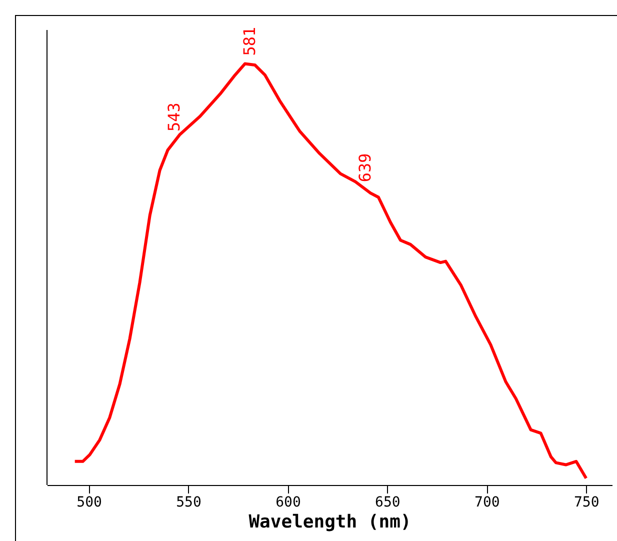  I want to click on x-tick-label: 600, so click(288, 502).